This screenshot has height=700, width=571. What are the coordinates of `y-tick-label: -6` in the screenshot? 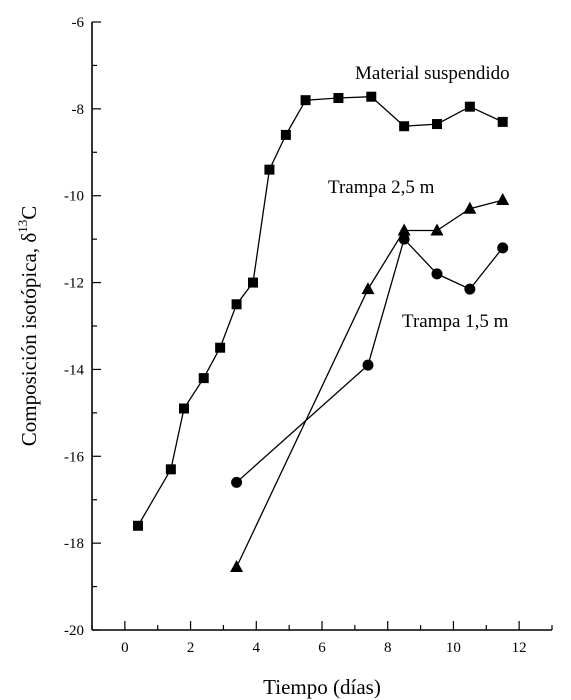 It's located at (78, 23).